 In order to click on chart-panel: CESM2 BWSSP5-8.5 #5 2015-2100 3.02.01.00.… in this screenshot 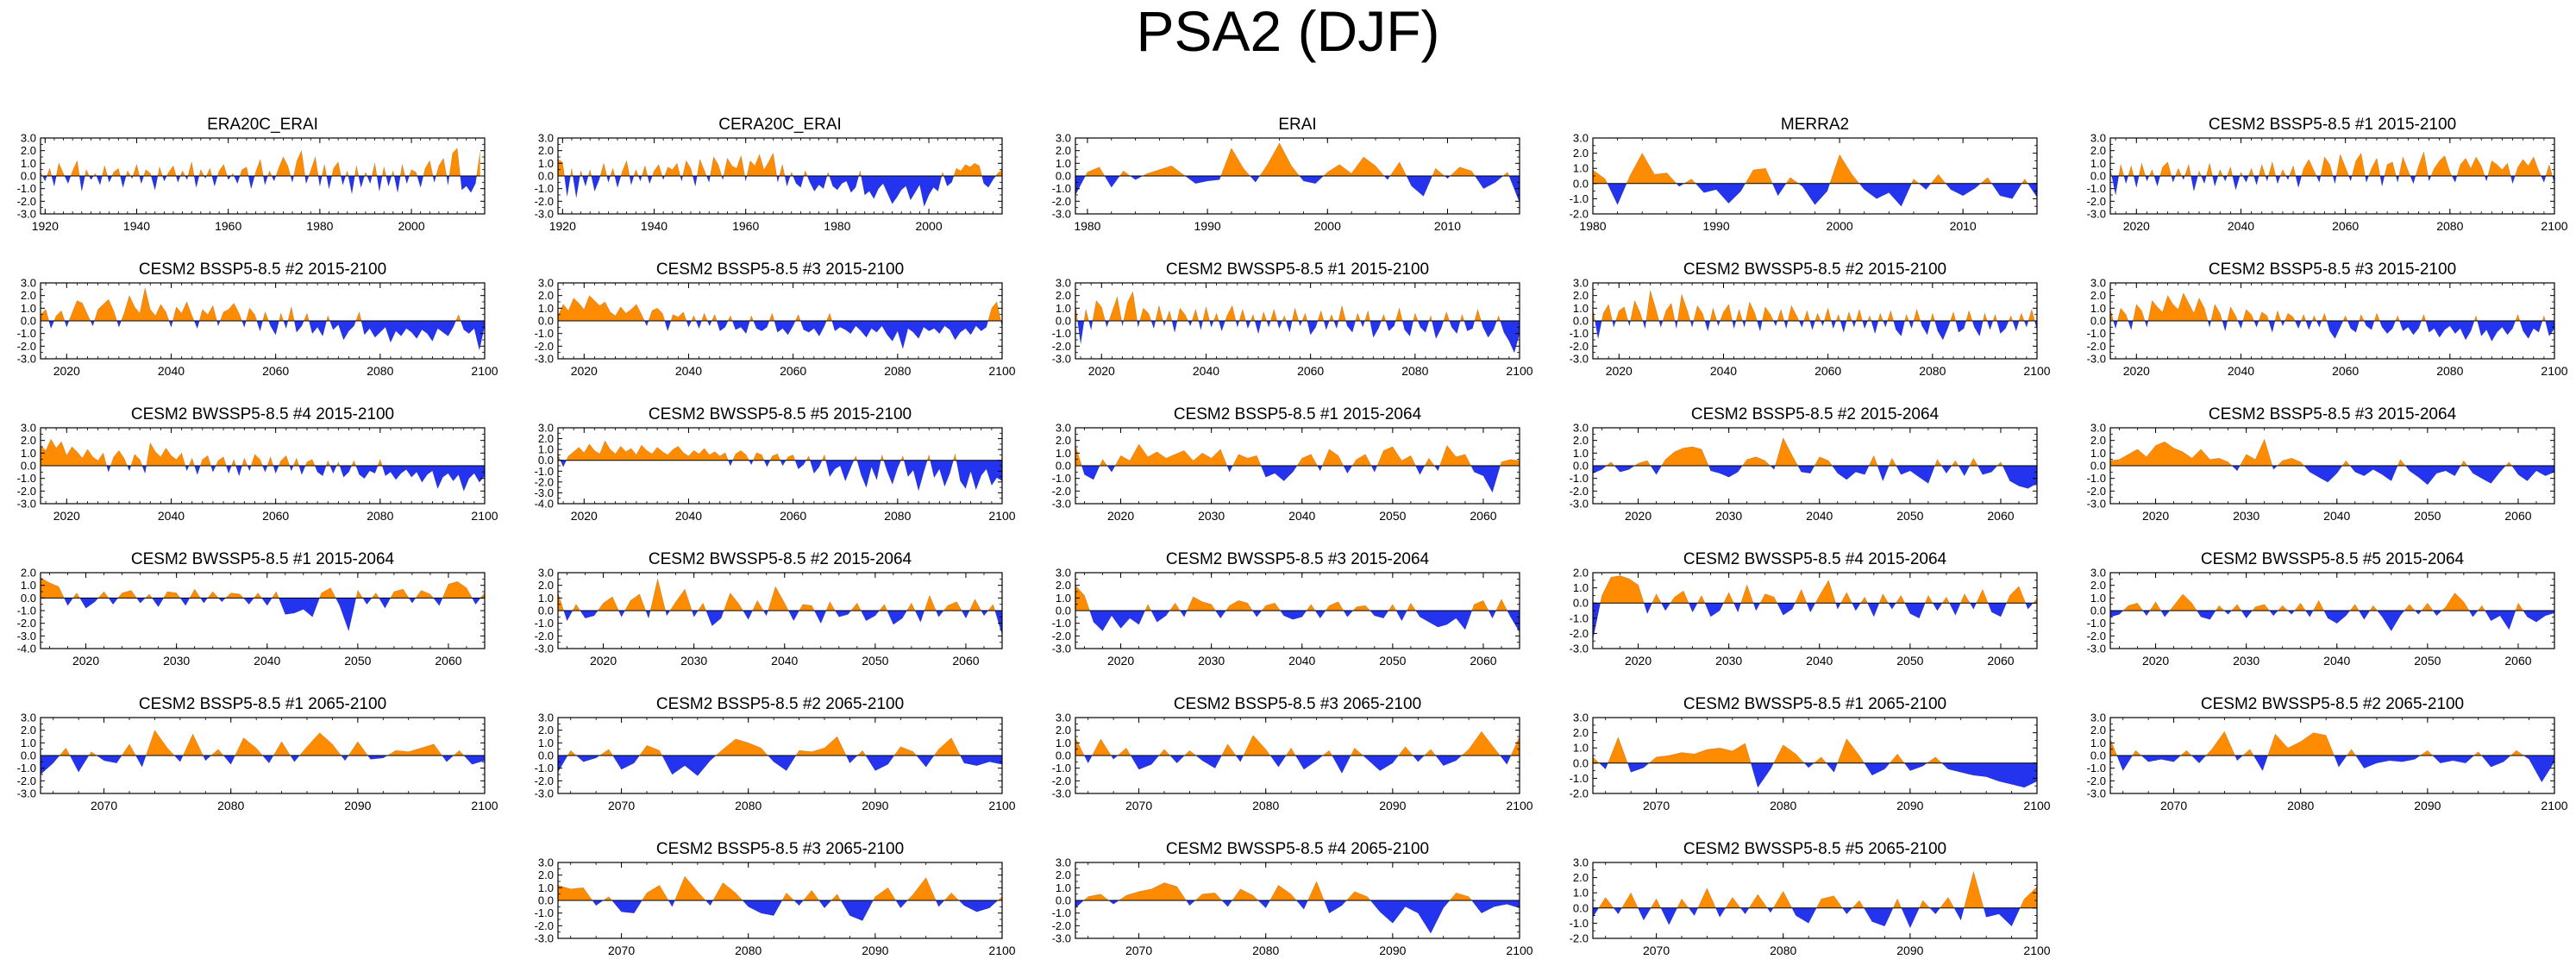, I will do `click(775, 464)`.